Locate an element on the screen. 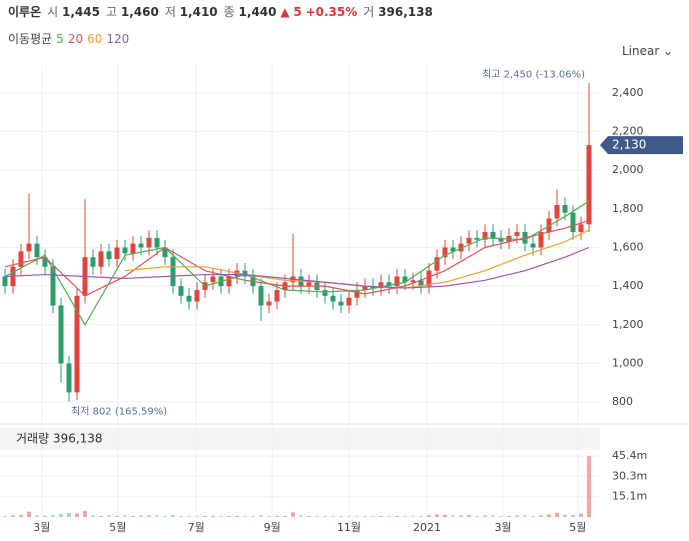  min-label: 최저 802 (165.59%) is located at coordinates (119, 412).